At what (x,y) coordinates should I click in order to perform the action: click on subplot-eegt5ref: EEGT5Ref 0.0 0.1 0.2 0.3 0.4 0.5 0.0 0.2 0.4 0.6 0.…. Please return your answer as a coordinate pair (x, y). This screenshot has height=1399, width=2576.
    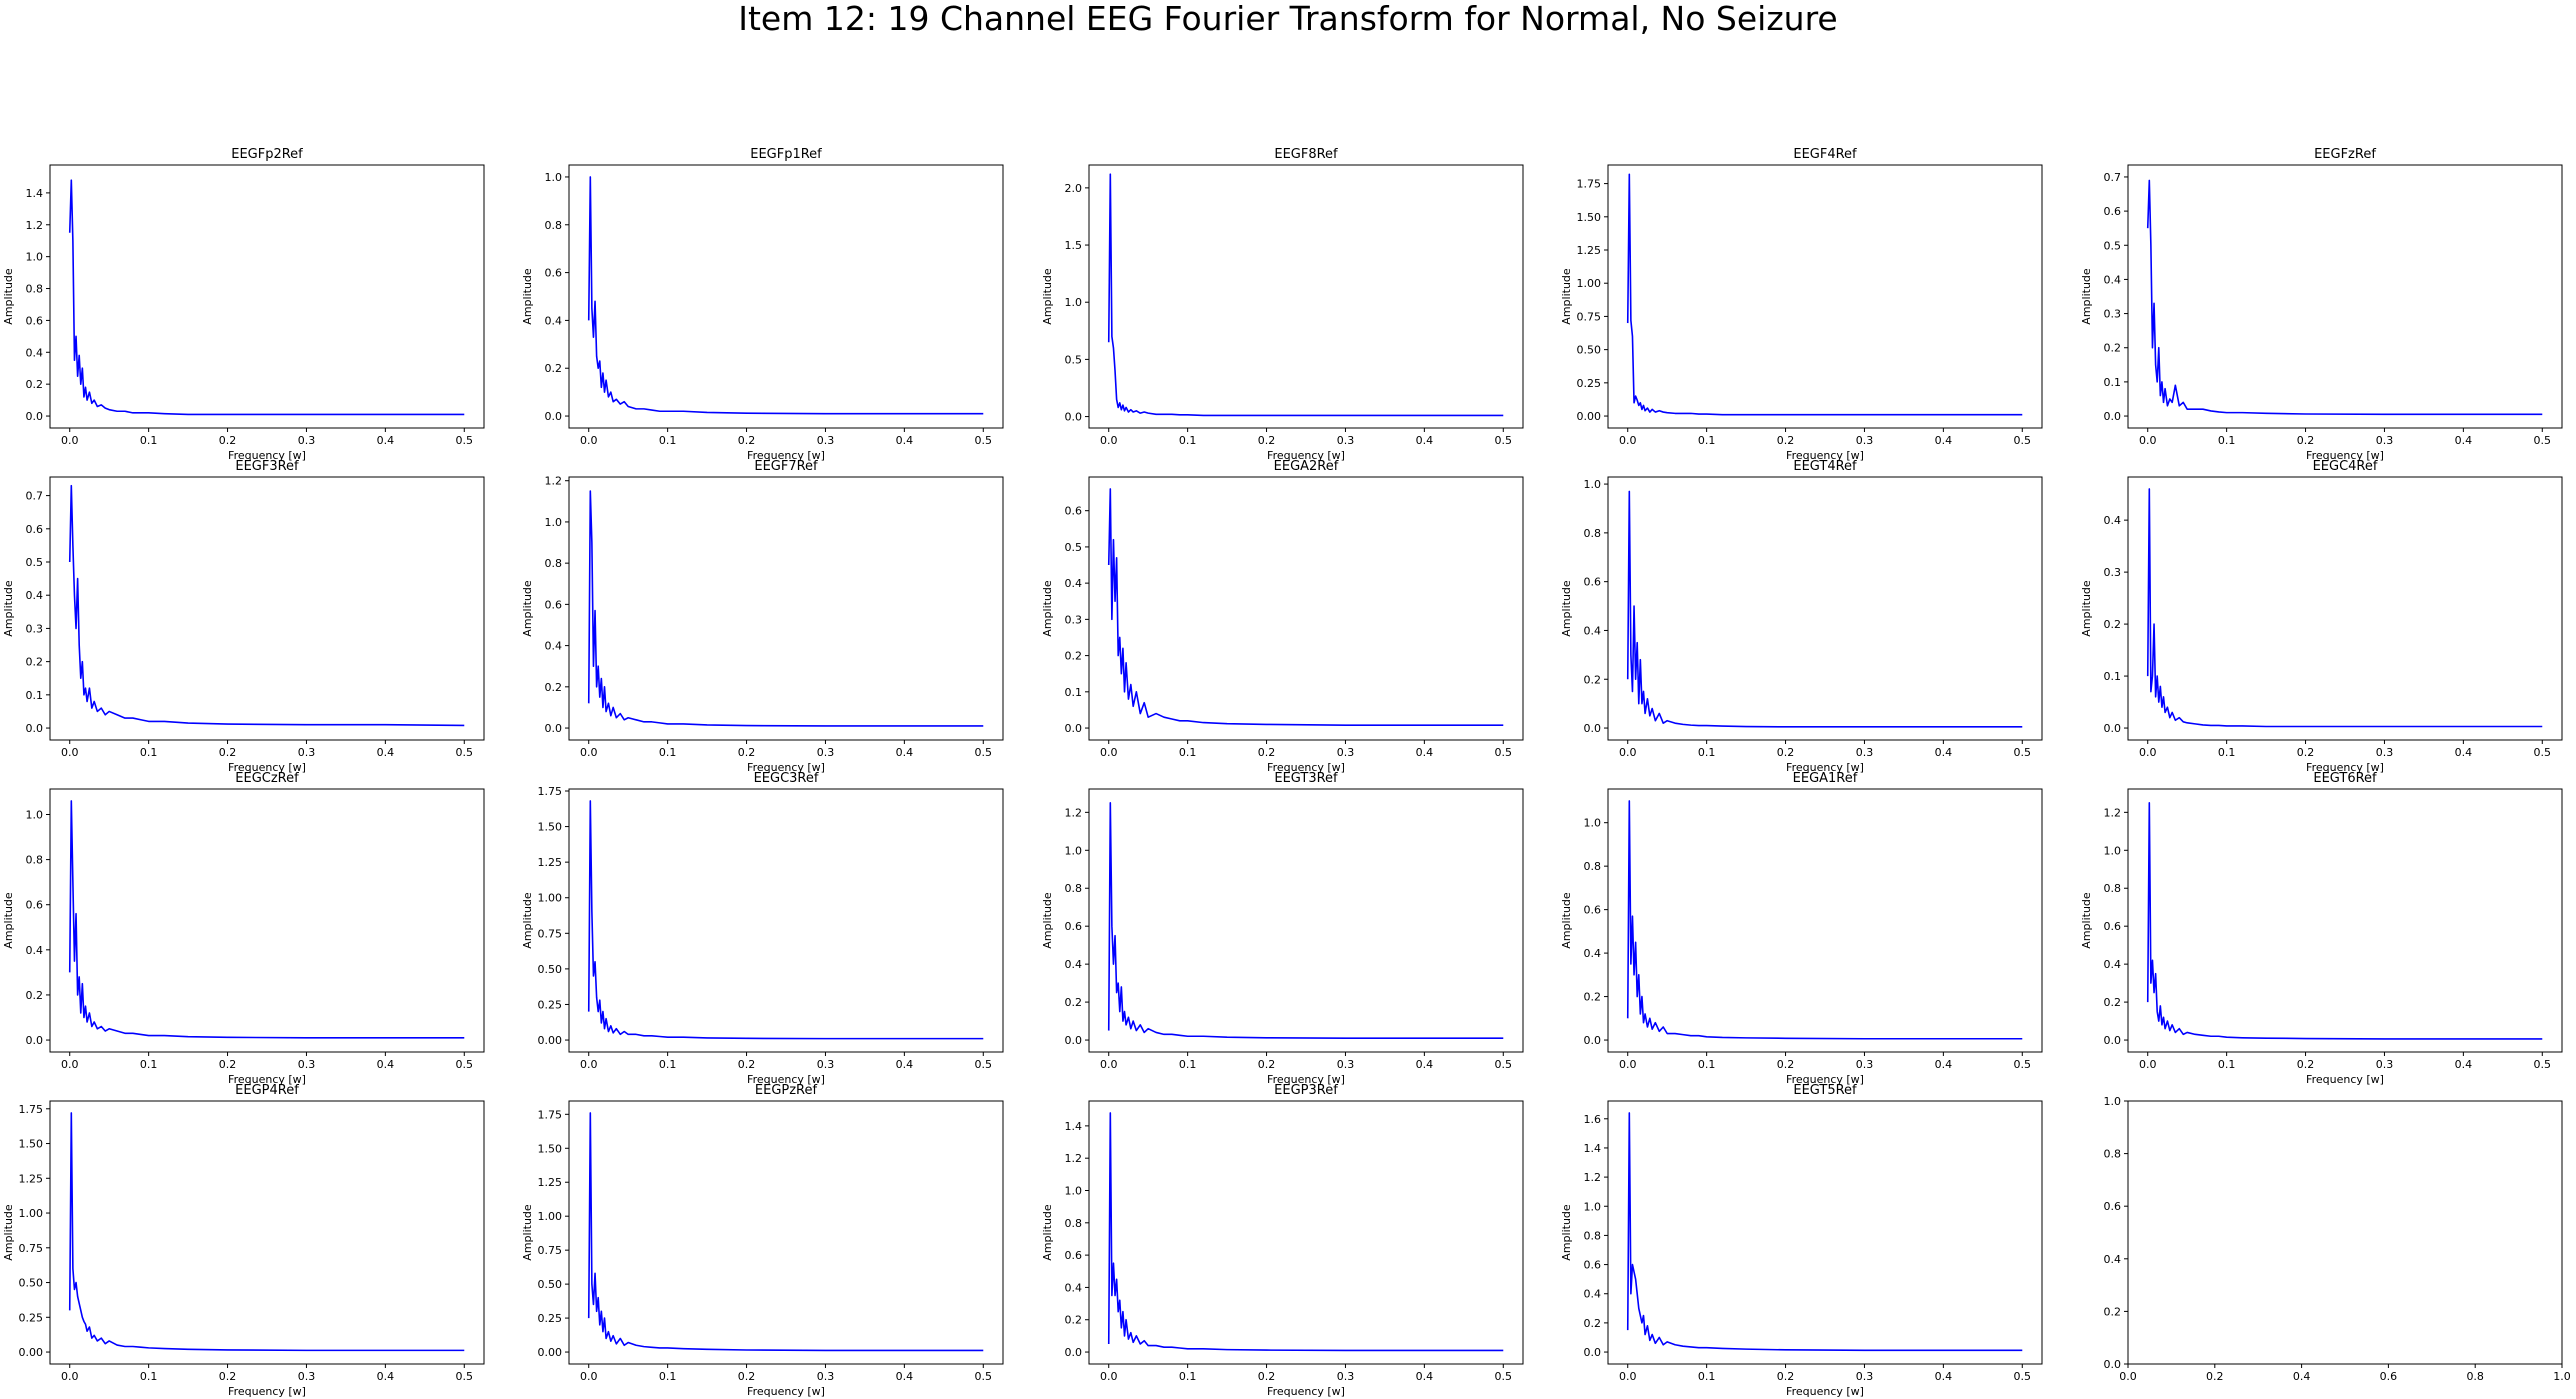
    Looking at the image, I should click on (1801, 1240).